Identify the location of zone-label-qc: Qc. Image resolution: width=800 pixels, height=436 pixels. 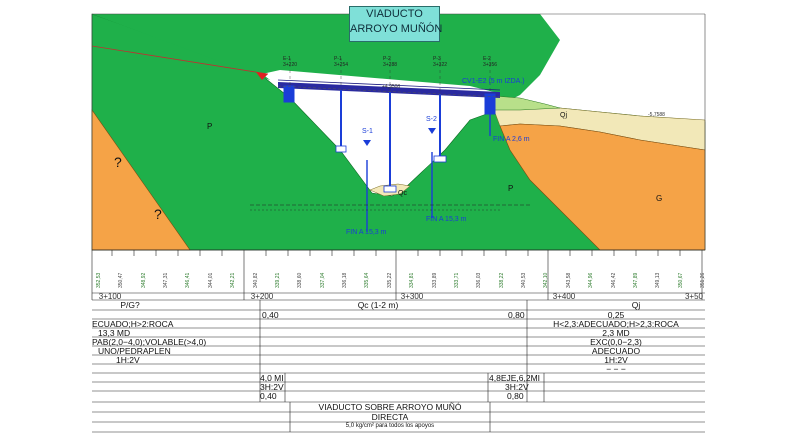
(402, 193).